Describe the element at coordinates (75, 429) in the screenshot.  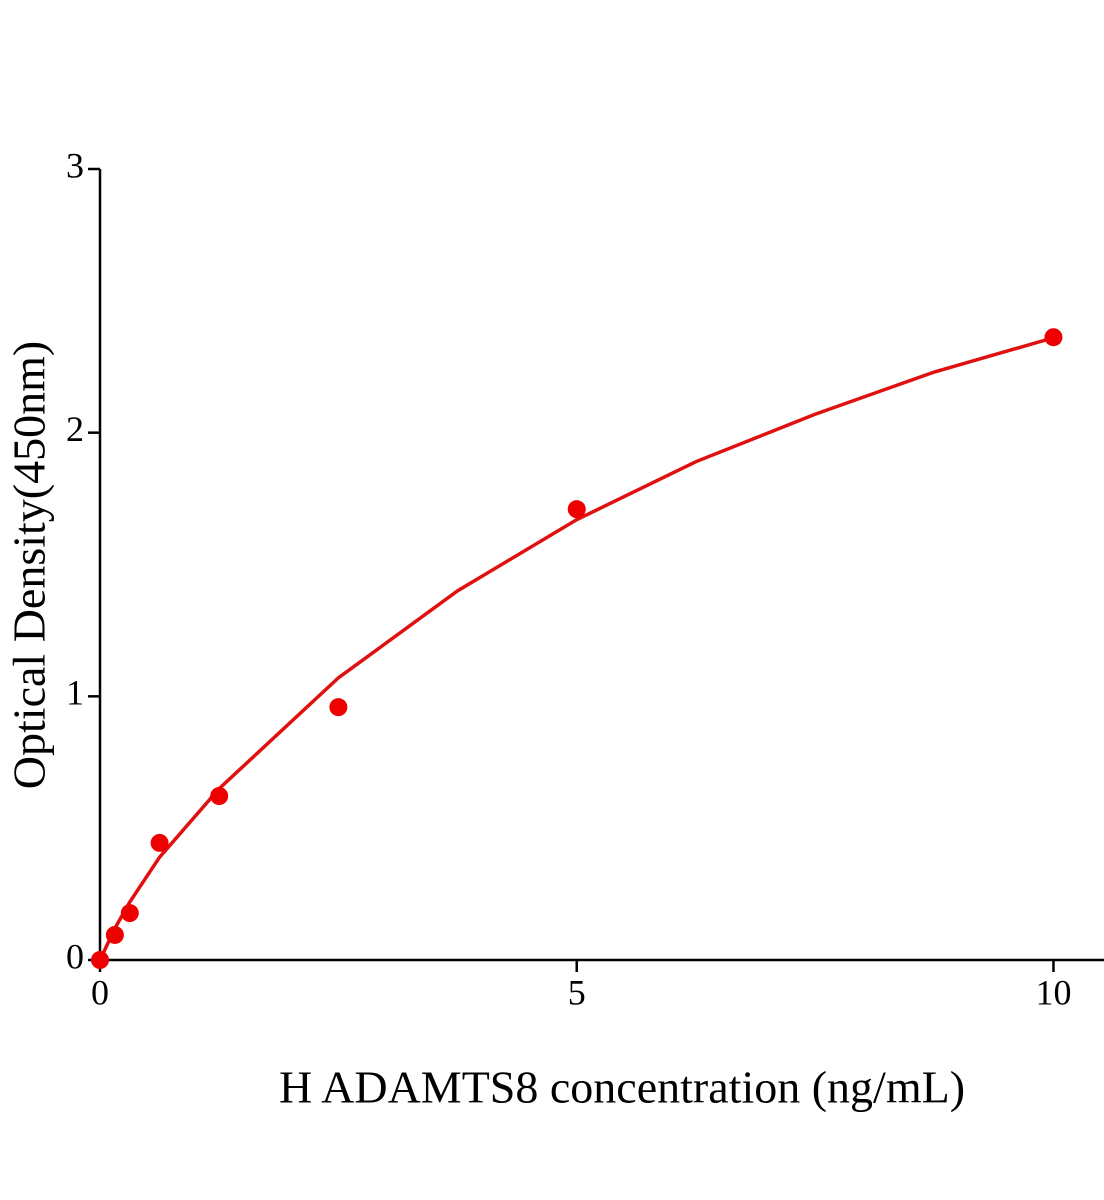
I see `y-tick-label: 2` at that location.